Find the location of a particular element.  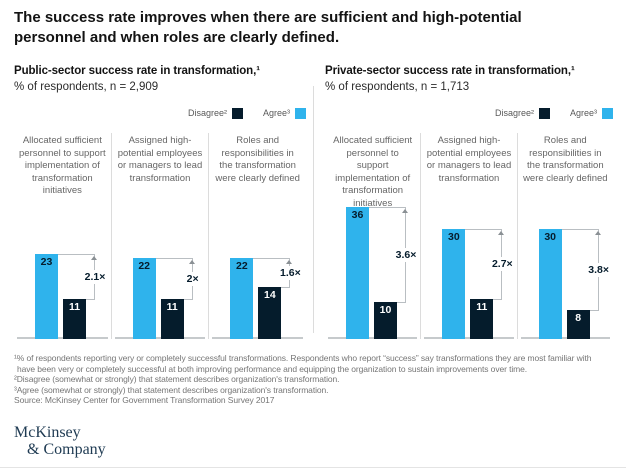

legend-private: Disagree² Agree³ is located at coordinates (469, 113).